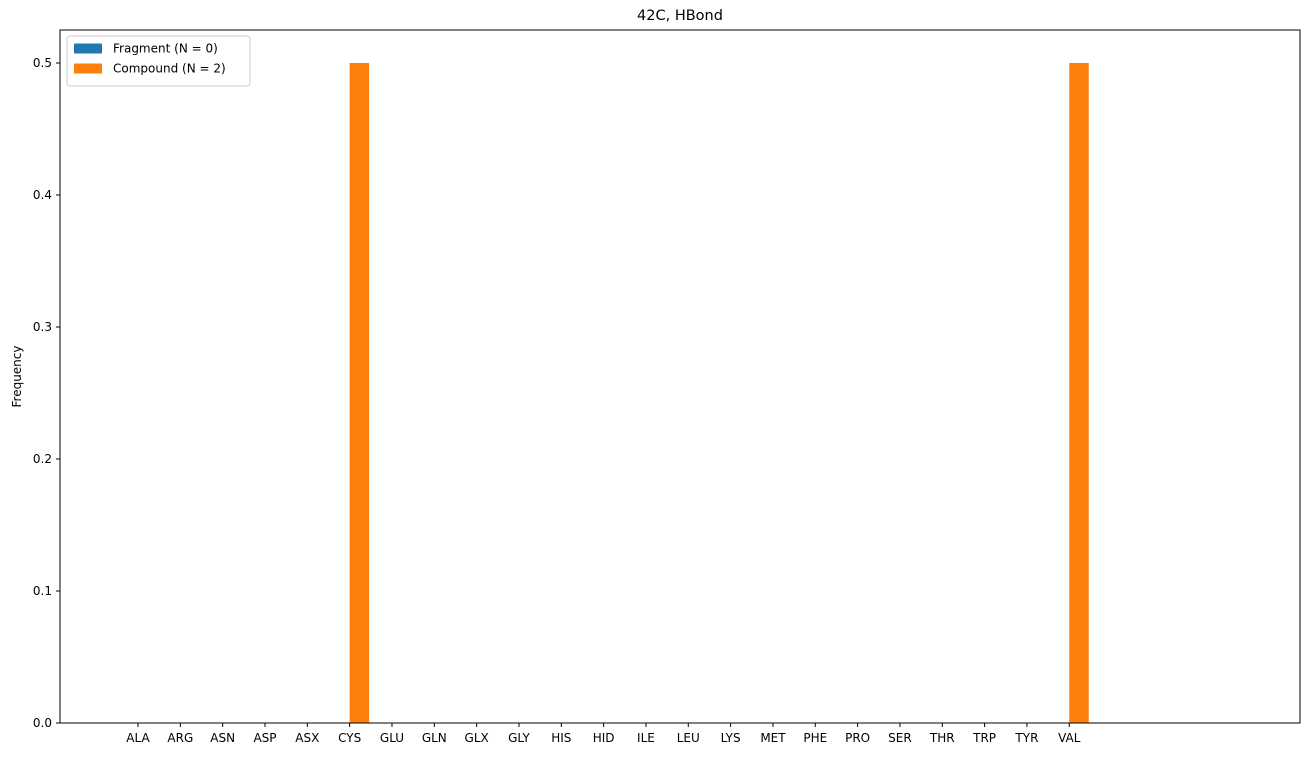 The image size is (1311, 757). What do you see at coordinates (815, 738) in the screenshot?
I see `x-tick-label-phe: PHE` at bounding box center [815, 738].